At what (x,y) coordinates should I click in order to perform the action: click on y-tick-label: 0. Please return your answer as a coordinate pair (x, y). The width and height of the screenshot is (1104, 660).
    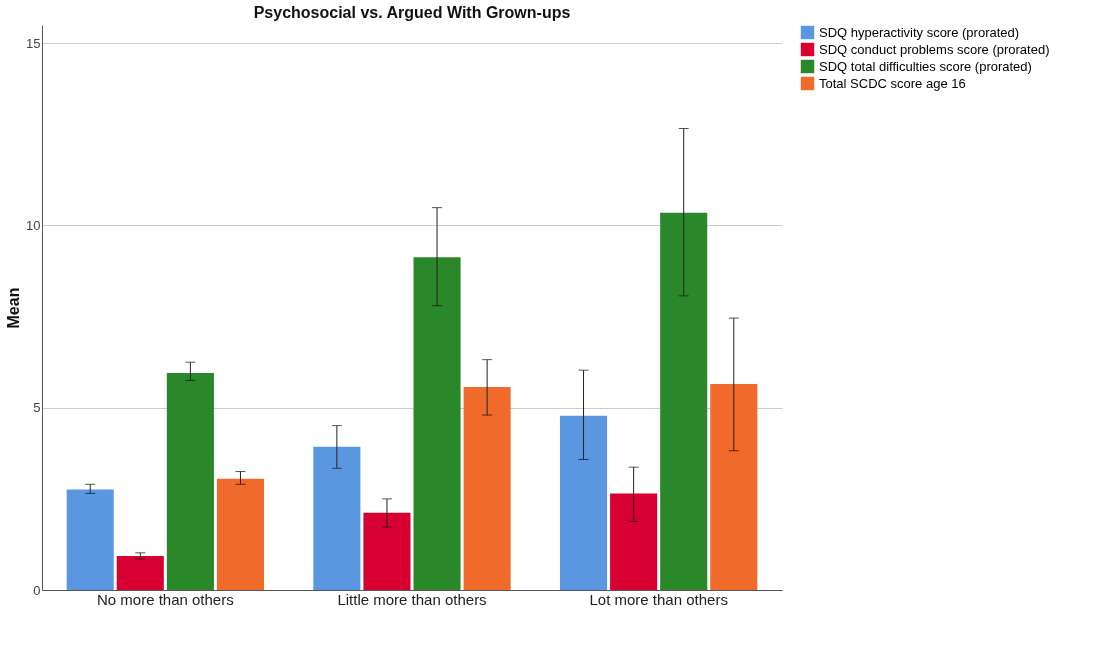
    Looking at the image, I should click on (37, 590).